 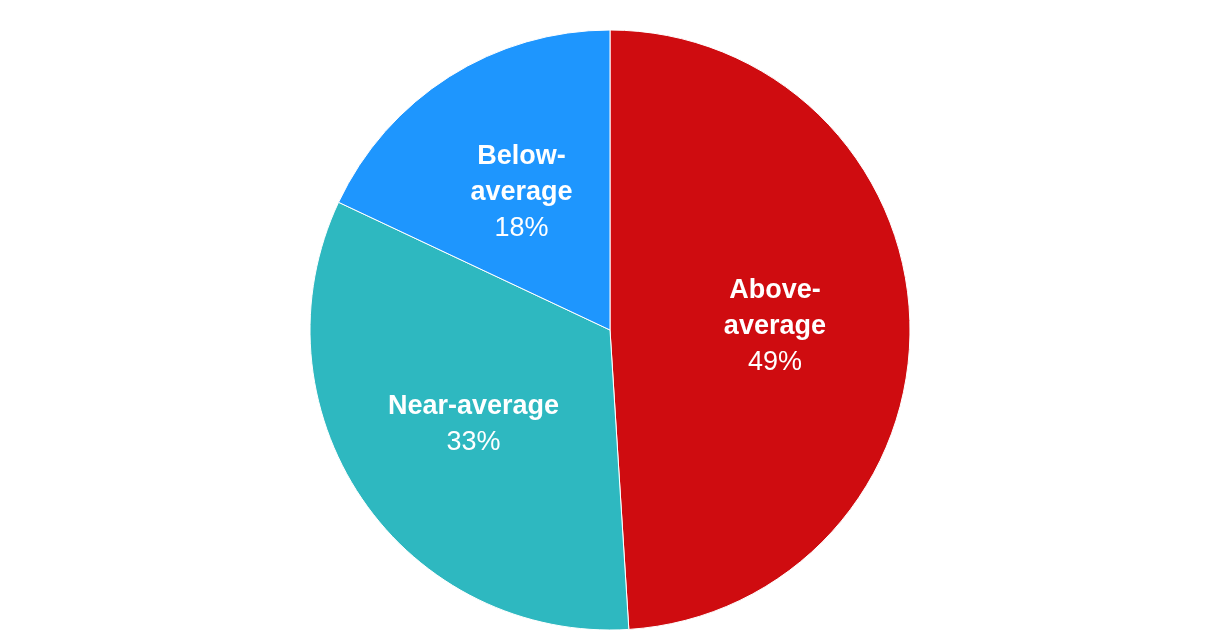 I want to click on data-label: 18%, so click(x=521, y=226).